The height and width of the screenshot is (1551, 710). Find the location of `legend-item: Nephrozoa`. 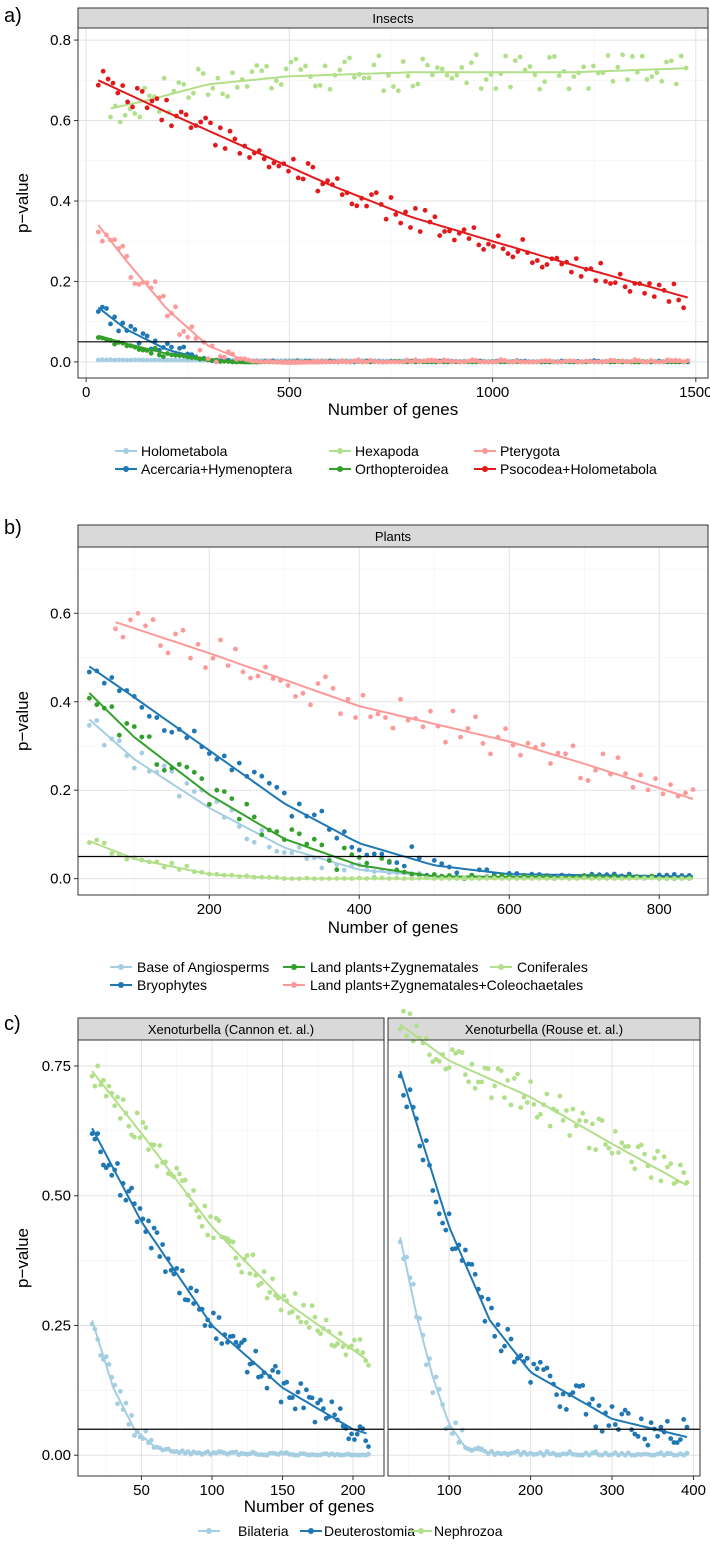

legend-item: Nephrozoa is located at coordinates (456, 1531).